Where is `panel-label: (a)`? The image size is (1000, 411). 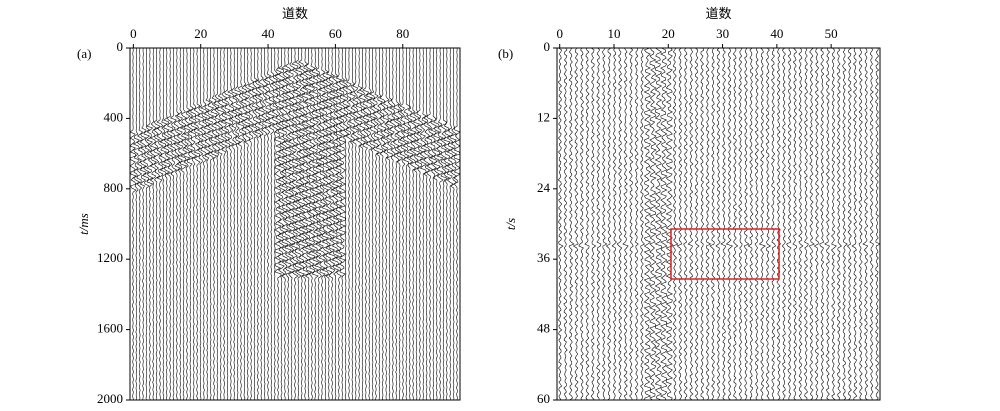 panel-label: (a) is located at coordinates (84, 53).